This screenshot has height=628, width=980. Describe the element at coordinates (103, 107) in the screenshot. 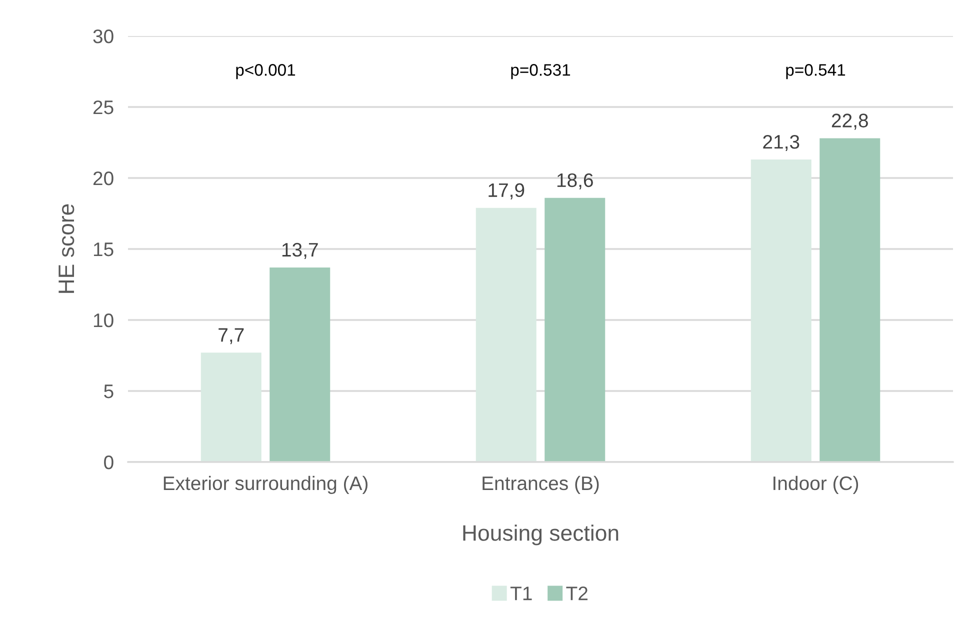

I see `y-tick-label: 25` at that location.